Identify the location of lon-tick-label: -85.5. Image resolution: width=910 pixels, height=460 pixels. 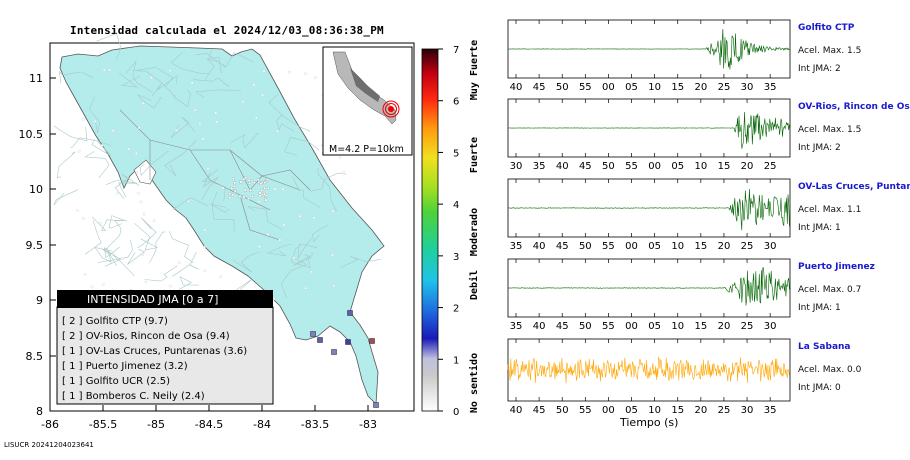
(103, 424).